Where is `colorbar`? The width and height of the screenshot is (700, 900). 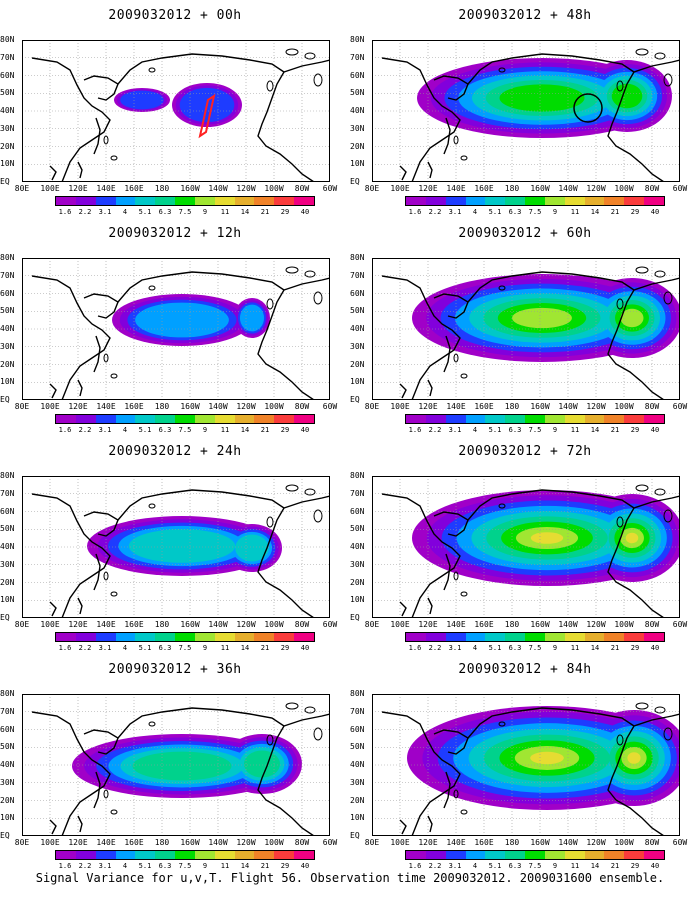
colorbar is located at coordinates (185, 201).